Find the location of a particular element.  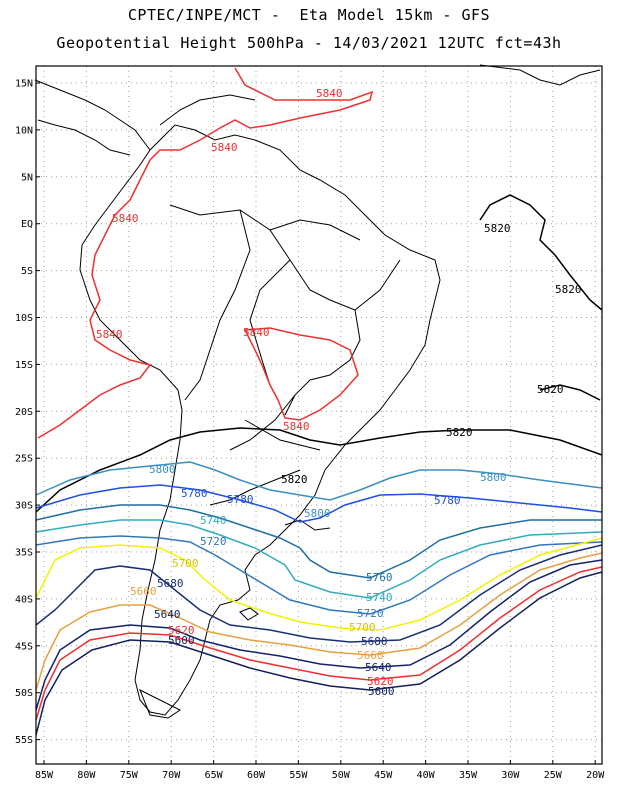

lat-label: EQ is located at coordinates (27, 224).